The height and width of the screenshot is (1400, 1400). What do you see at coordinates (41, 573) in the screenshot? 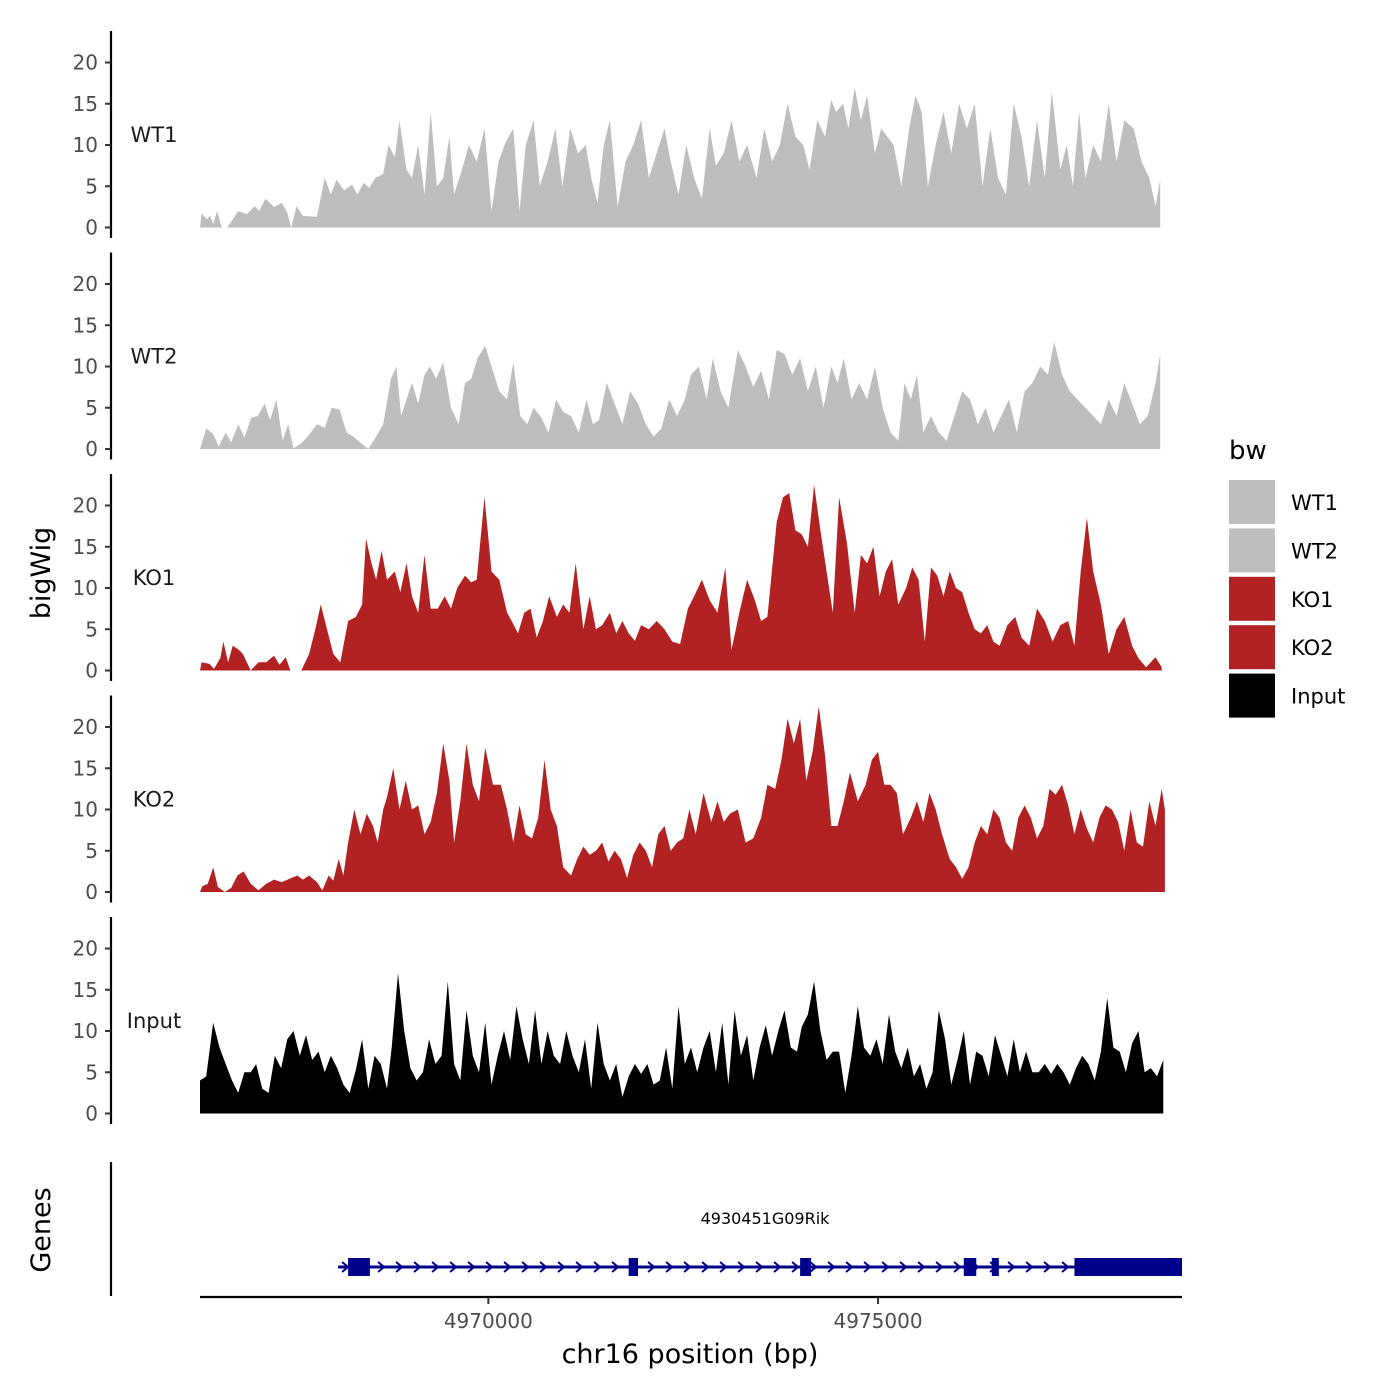
I see `y-axis-title: bigWig` at bounding box center [41, 573].